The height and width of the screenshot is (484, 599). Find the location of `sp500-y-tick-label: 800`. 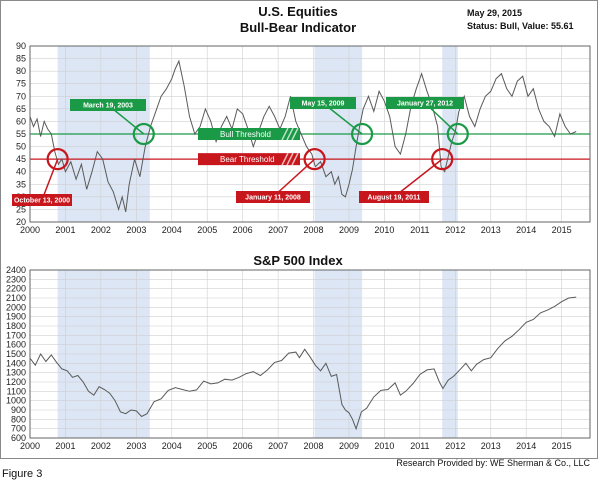

sp500-y-tick-label: 800 is located at coordinates (18, 419).